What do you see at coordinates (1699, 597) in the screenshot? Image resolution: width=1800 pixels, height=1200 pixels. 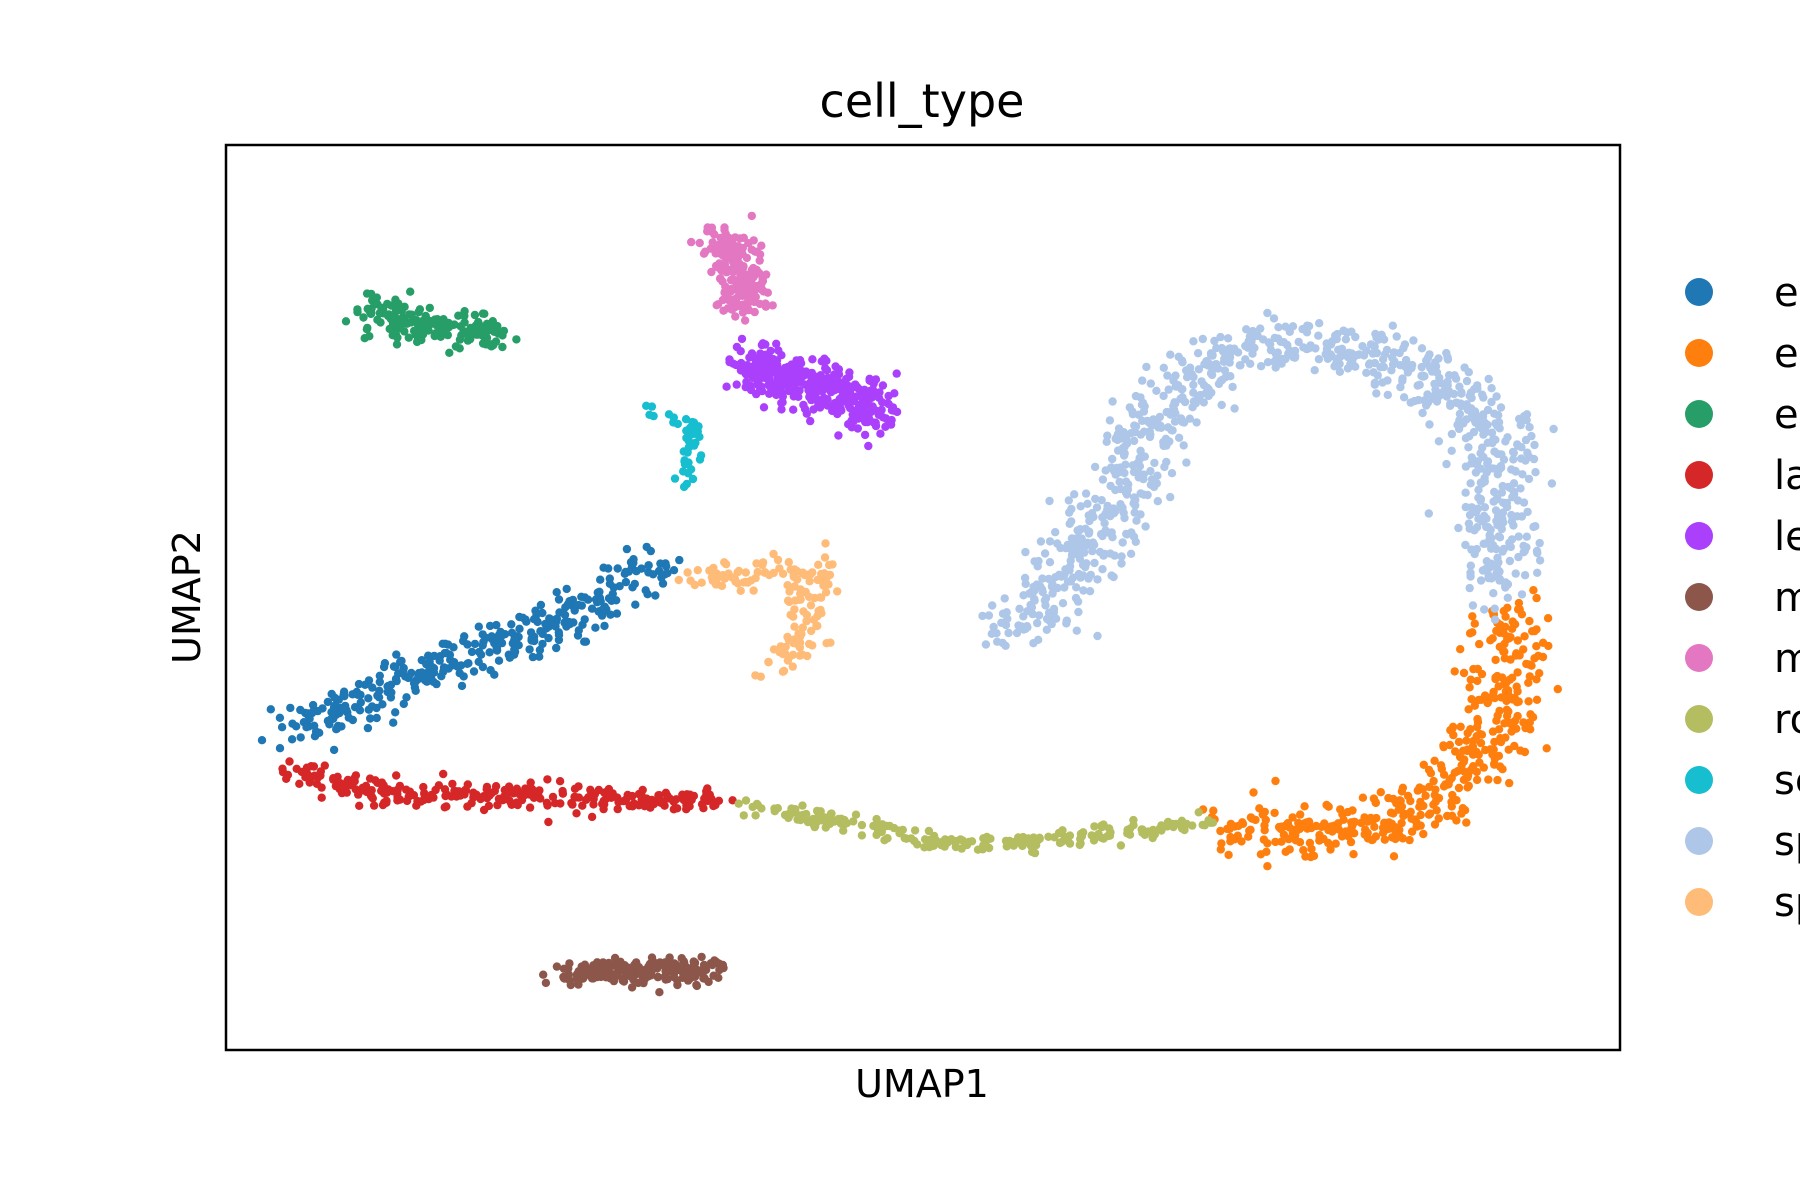 I see `legend-marker` at bounding box center [1699, 597].